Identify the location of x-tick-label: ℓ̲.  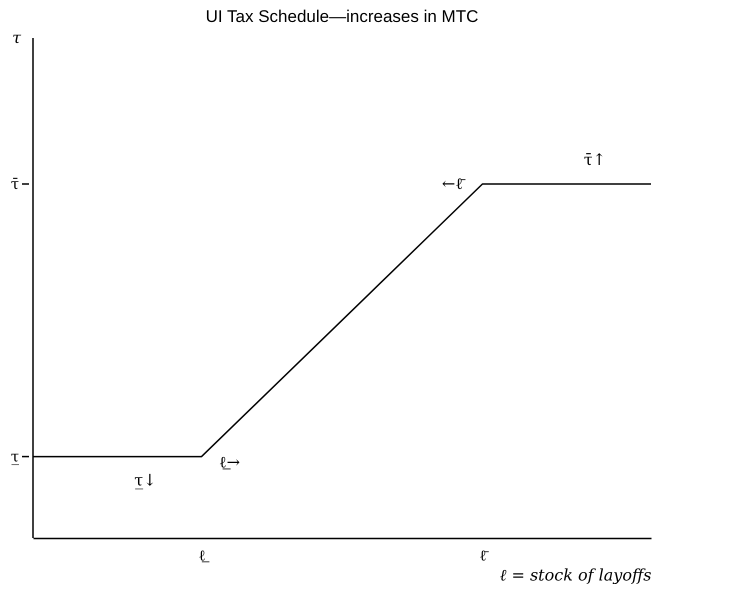
(204, 555).